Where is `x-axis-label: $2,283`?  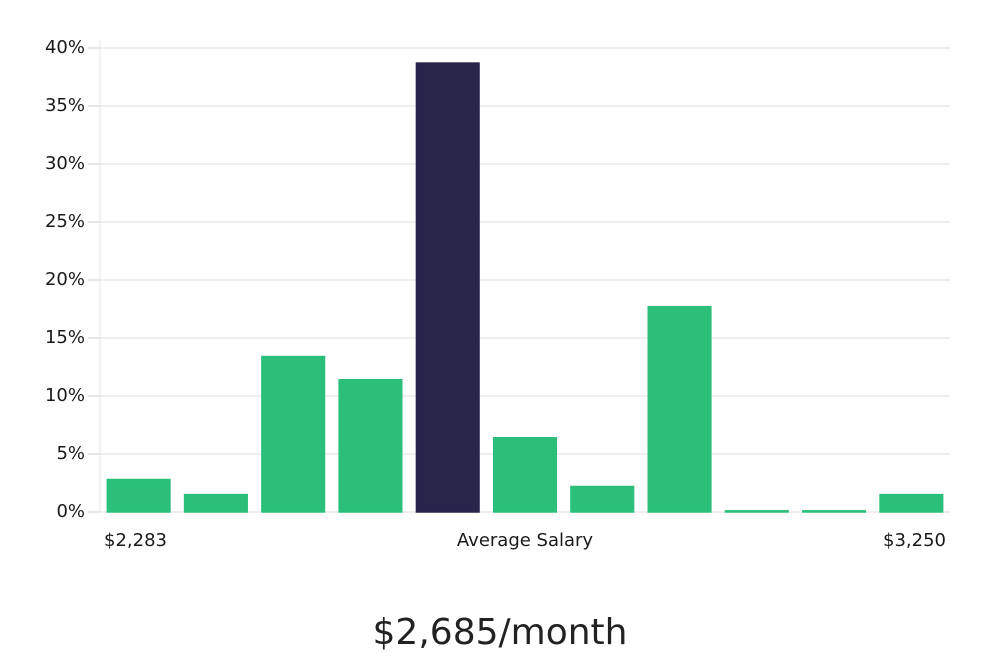
x-axis-label: $2,283 is located at coordinates (135, 540).